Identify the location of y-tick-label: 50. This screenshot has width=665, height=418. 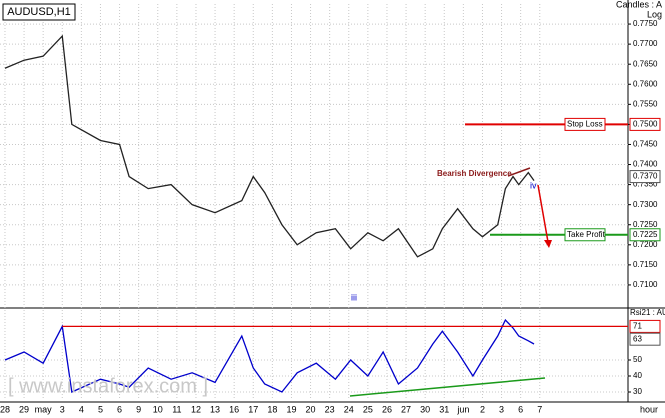
(637, 359).